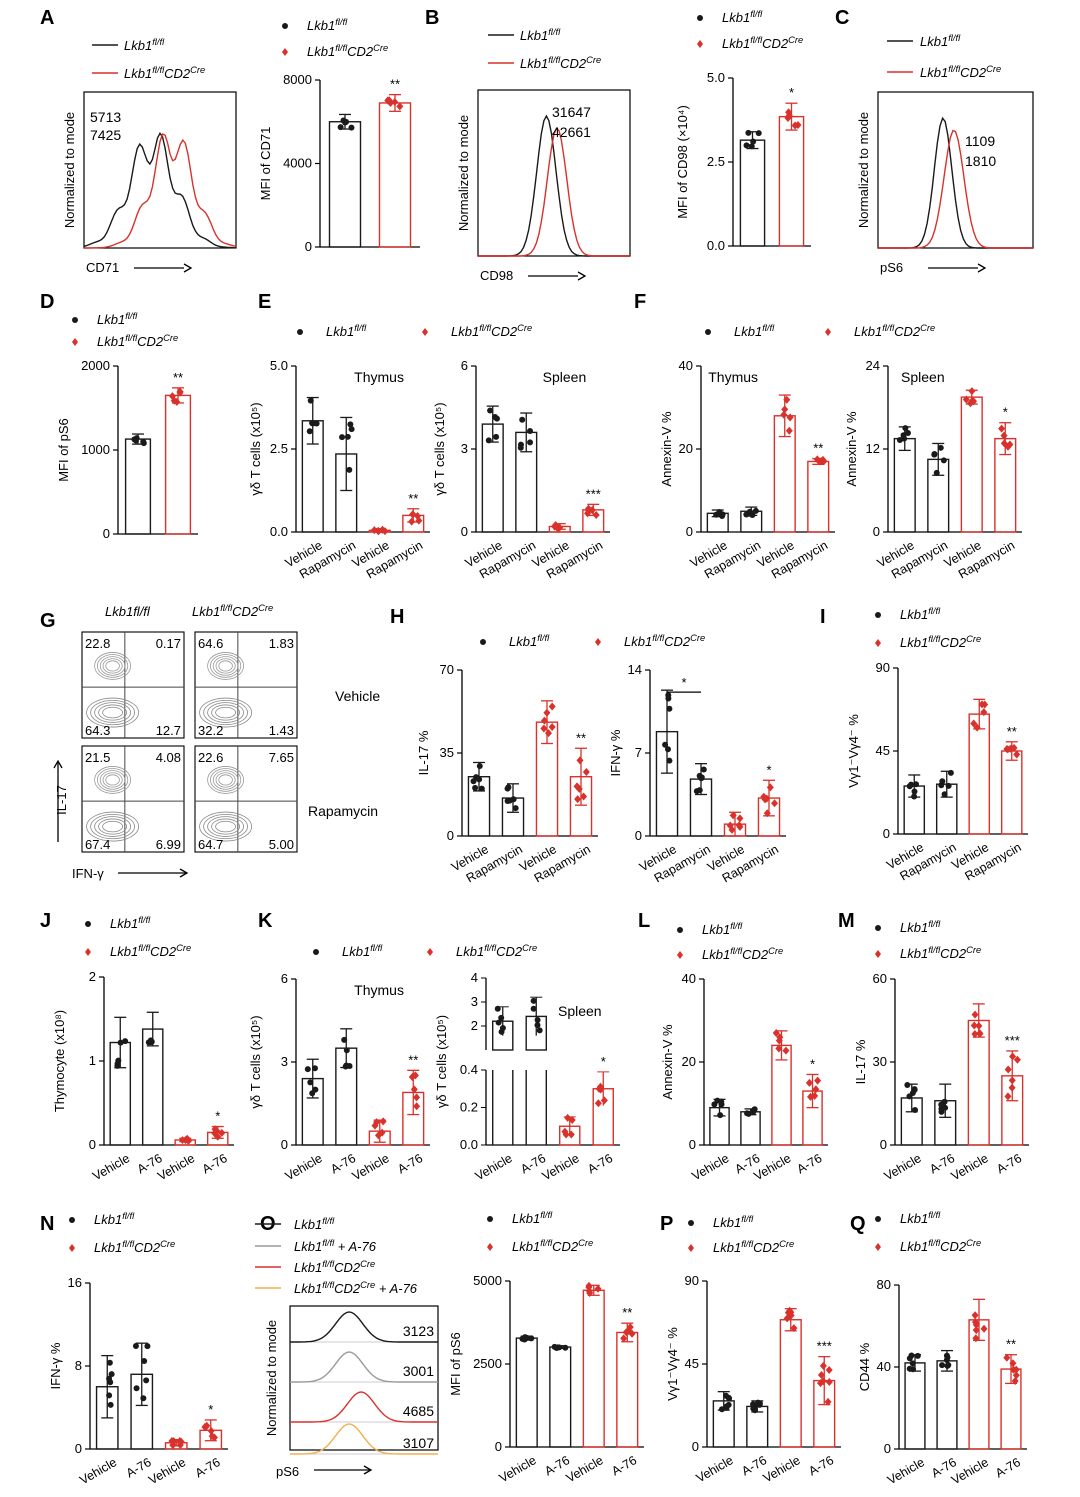  I want to click on panel-letter: P, so click(666, 1224).